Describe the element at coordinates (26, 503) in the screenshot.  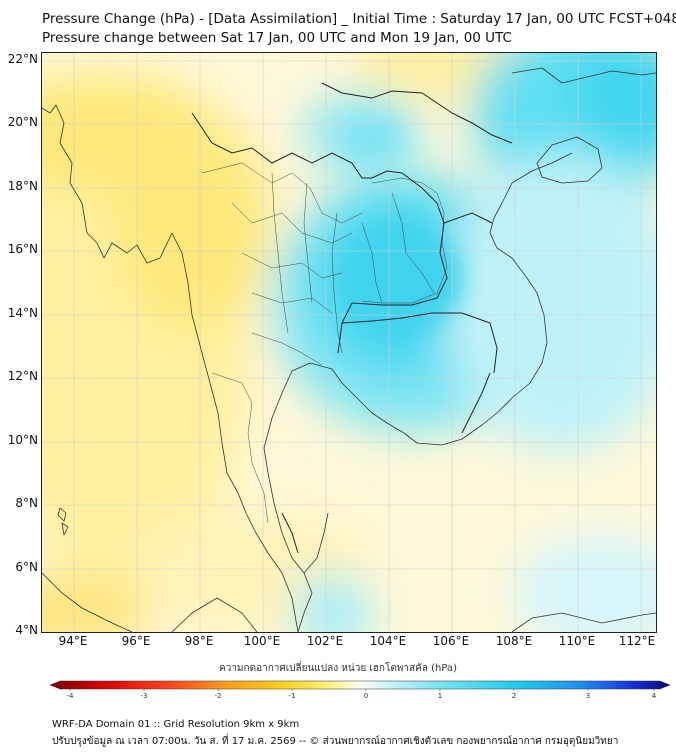
I see `lat-label-8n: 8°N` at that location.